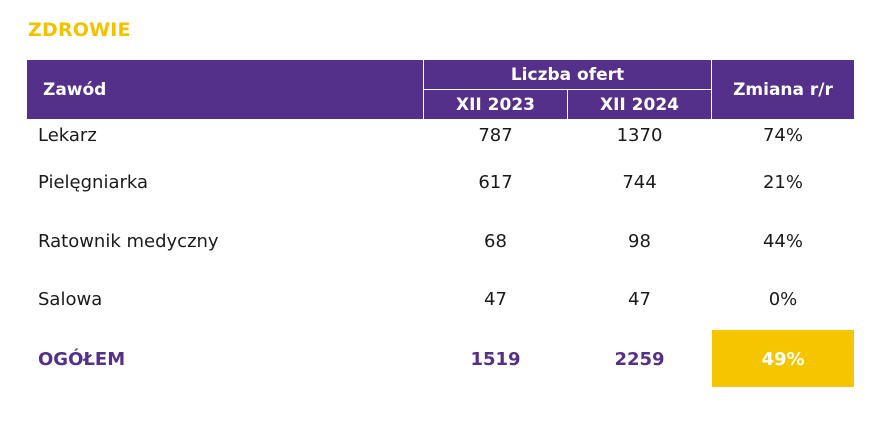 The width and height of the screenshot is (883, 422). Describe the element at coordinates (639, 299) in the screenshot. I see `row-offers-2024: 47` at that location.